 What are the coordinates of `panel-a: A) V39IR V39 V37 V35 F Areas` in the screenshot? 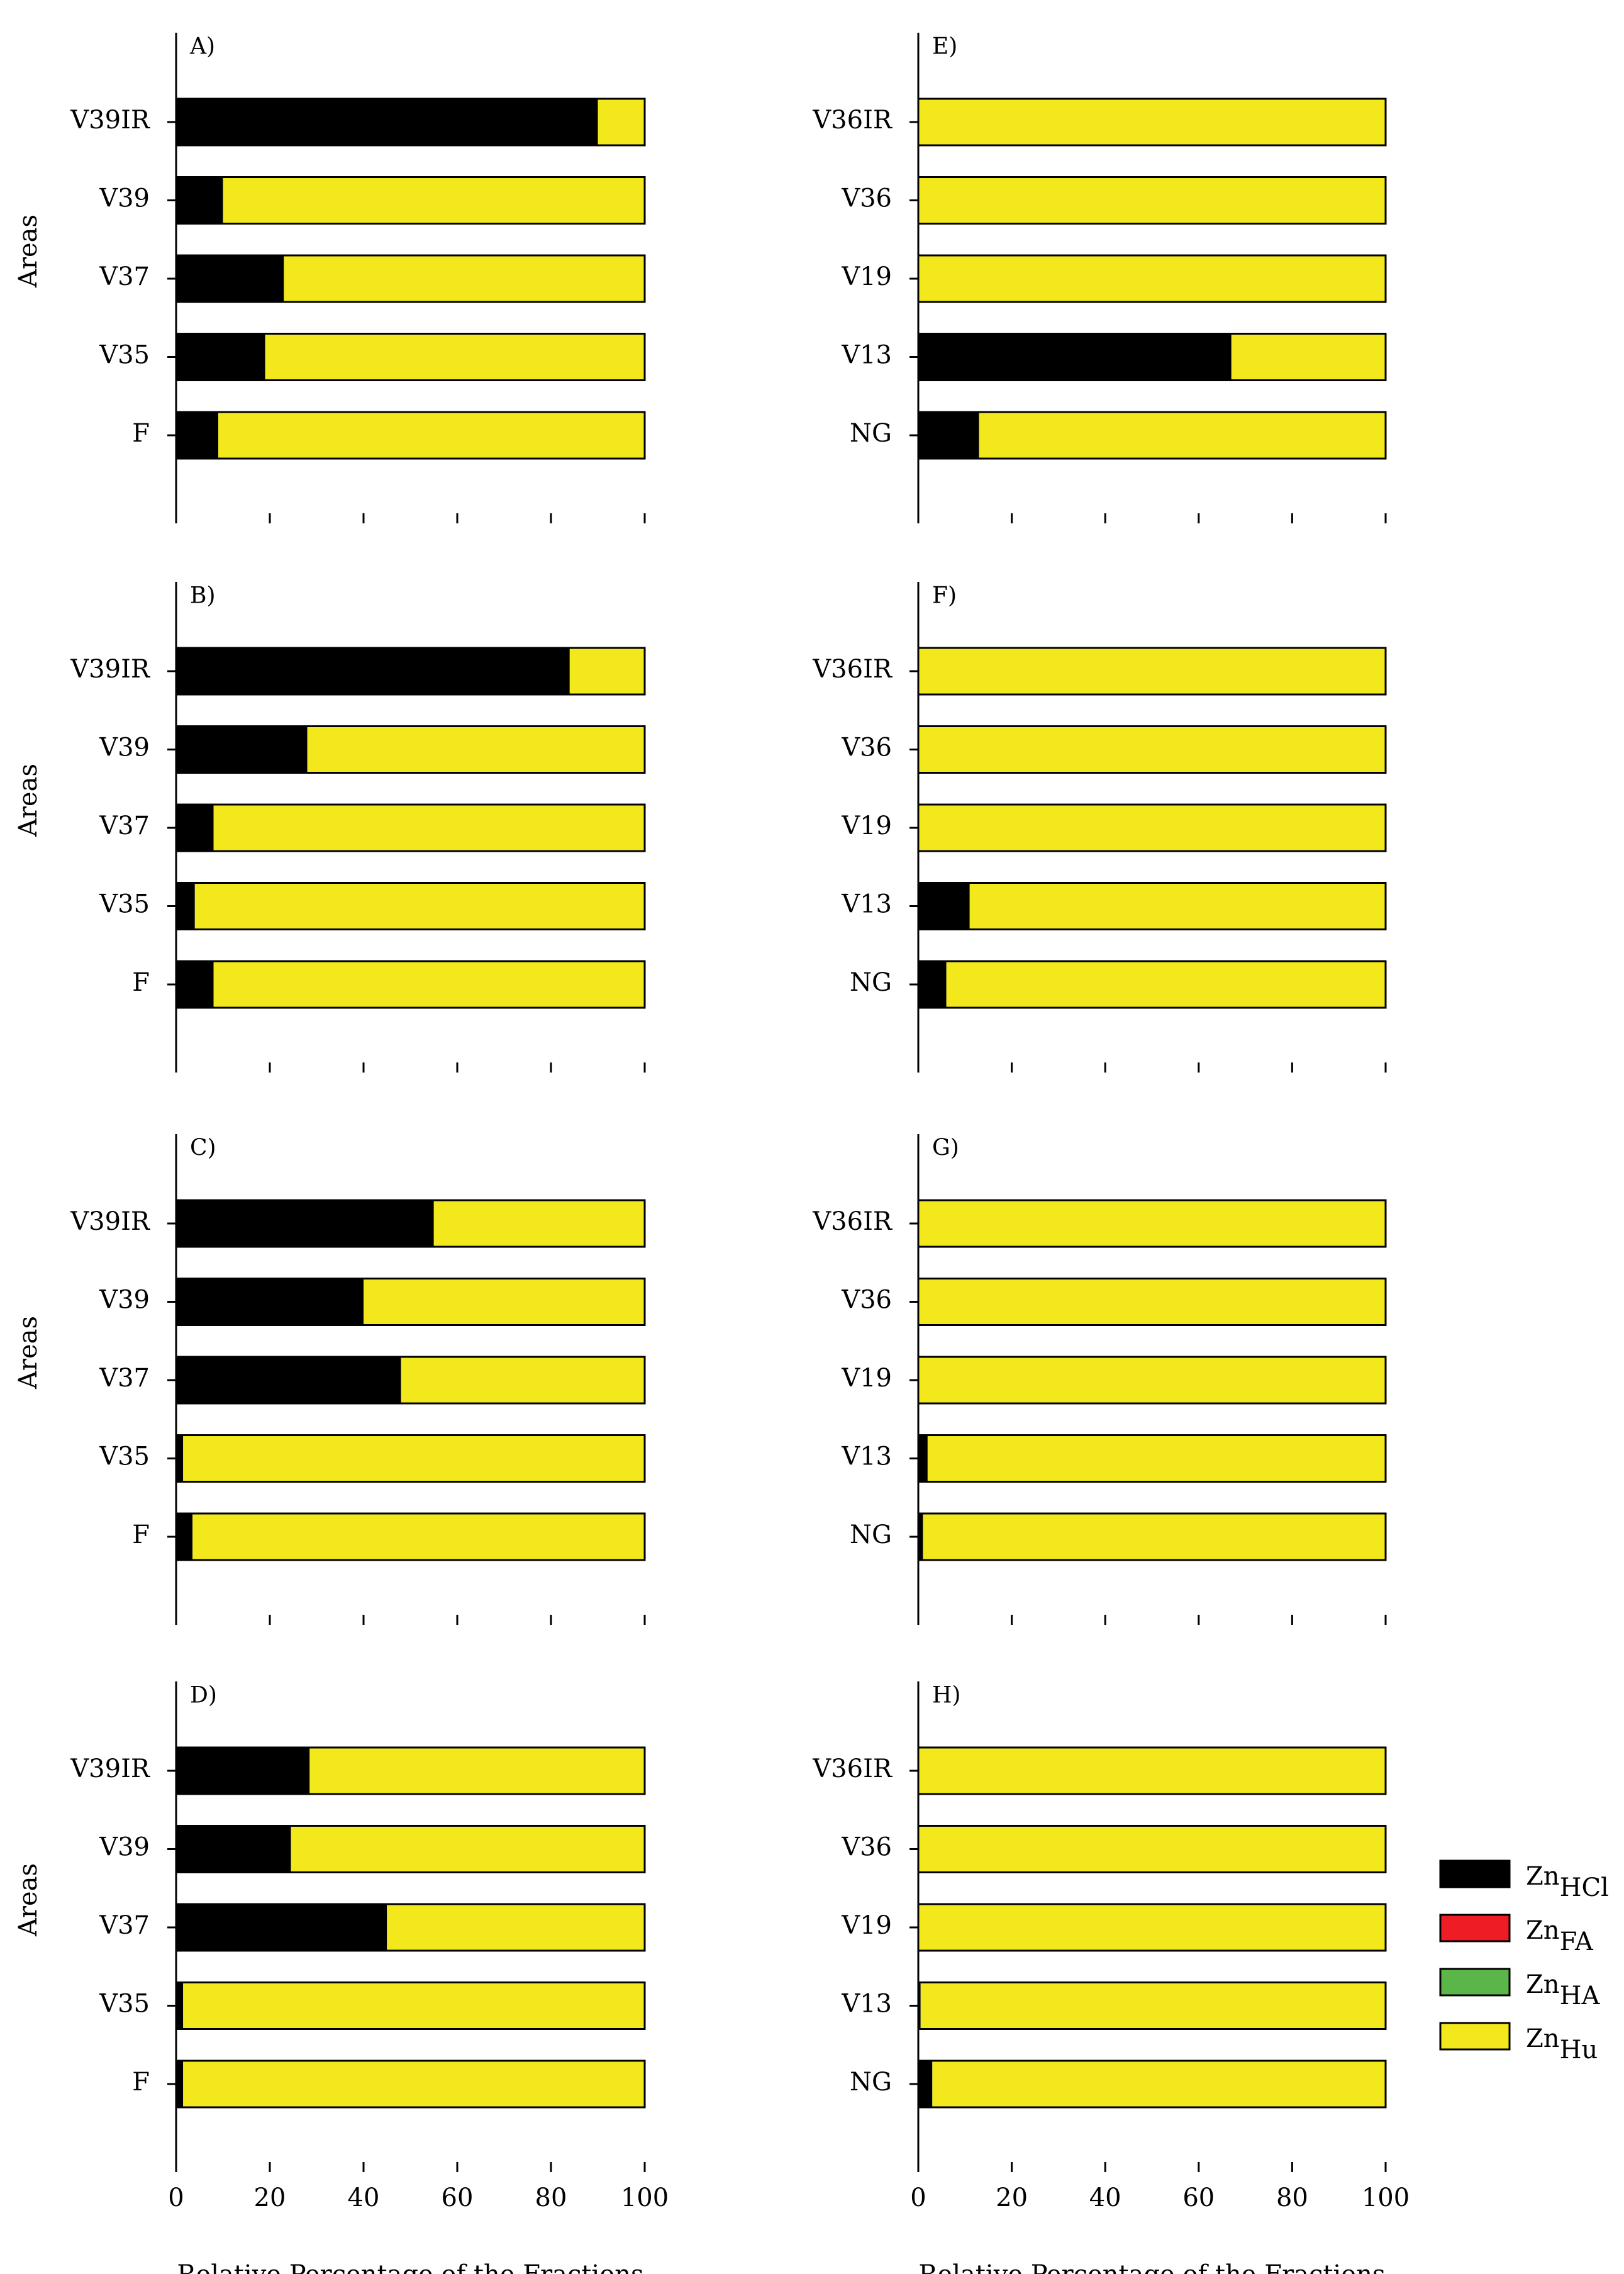 It's located at (330, 278).